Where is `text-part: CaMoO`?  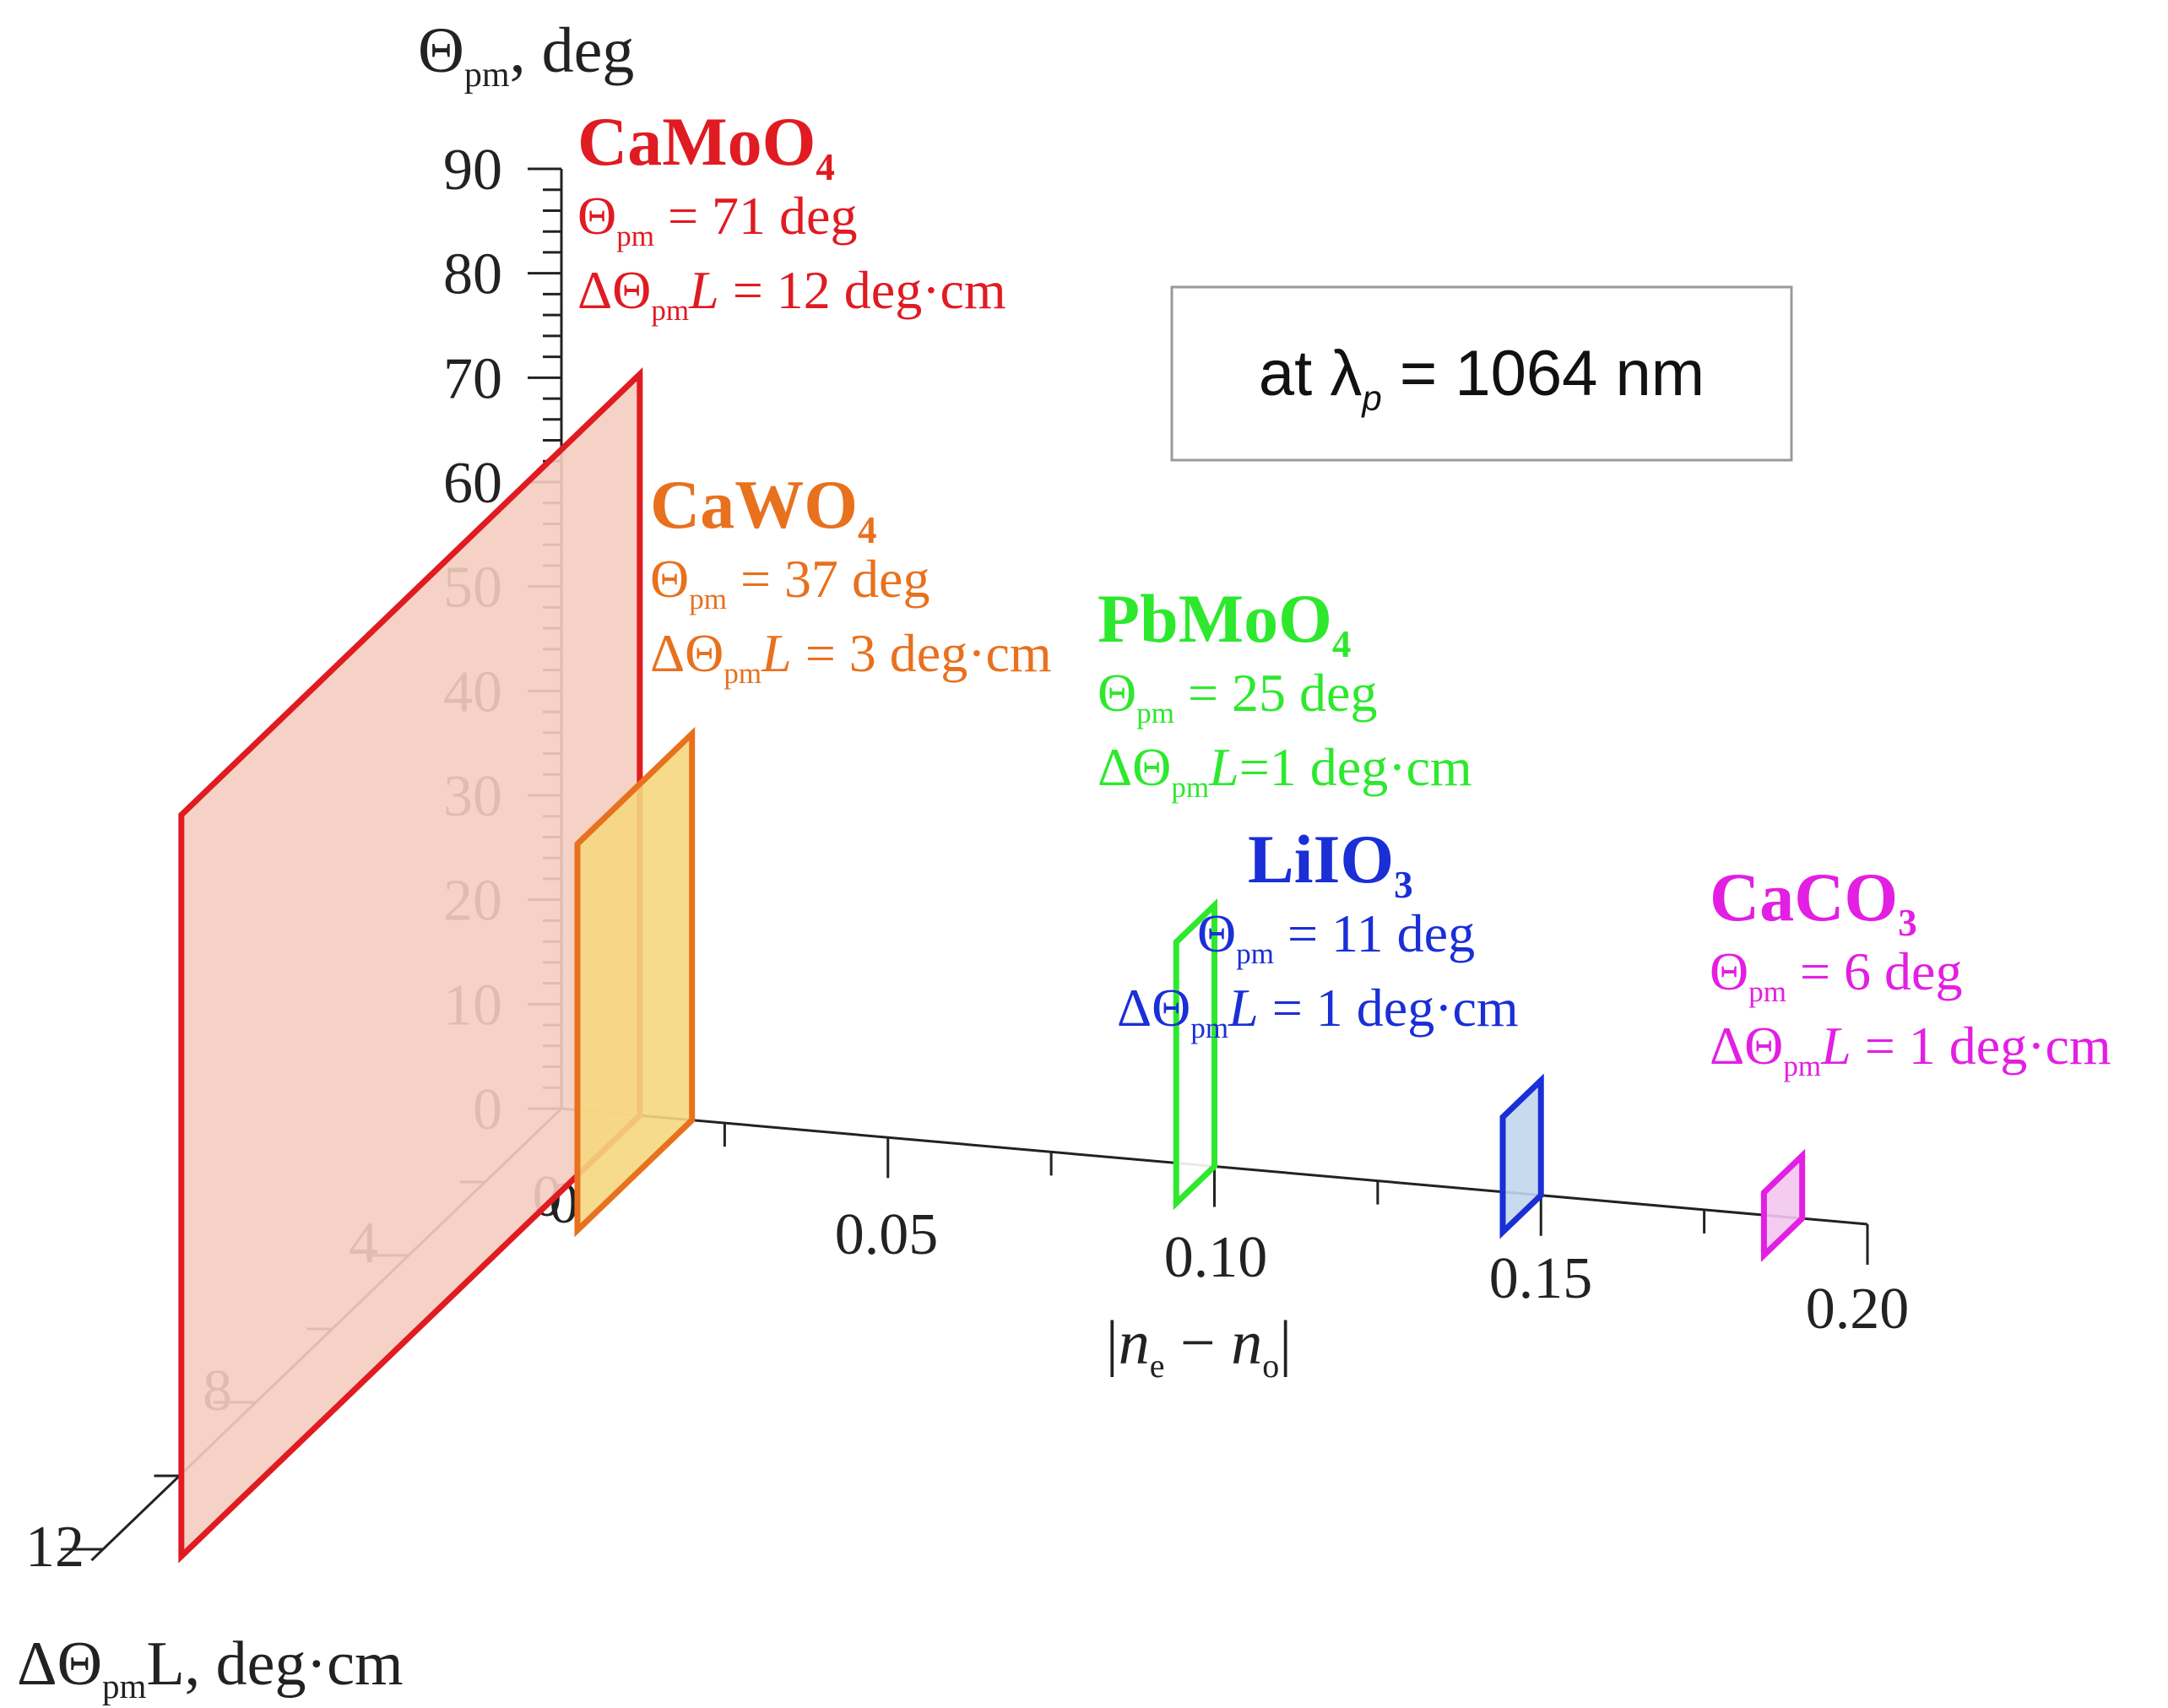
text-part: CaMoO is located at coordinates (696, 141).